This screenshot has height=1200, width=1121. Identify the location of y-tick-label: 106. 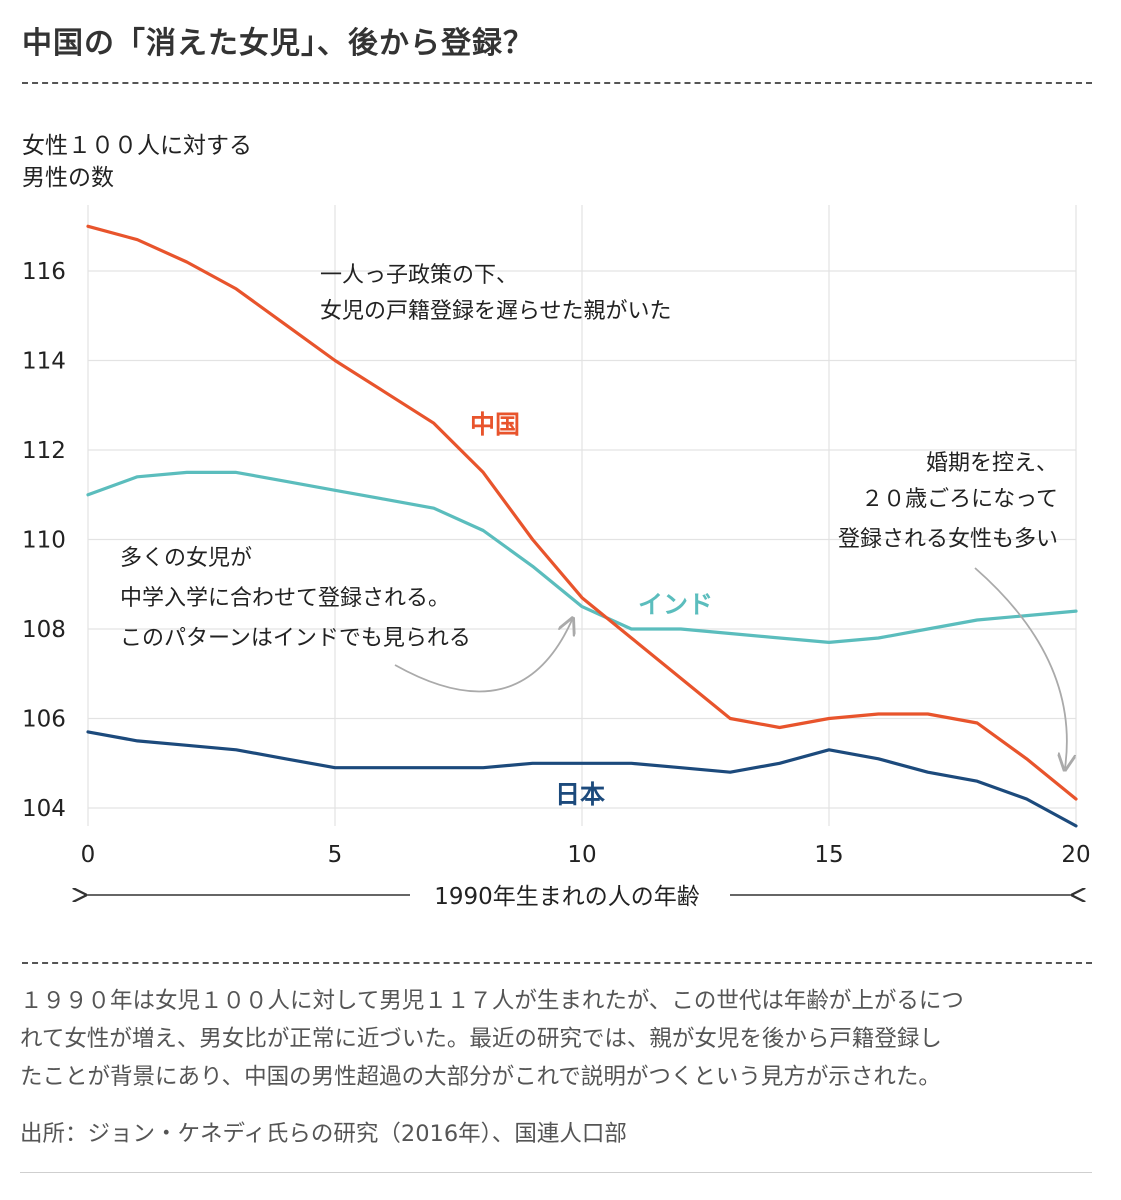
(44, 720).